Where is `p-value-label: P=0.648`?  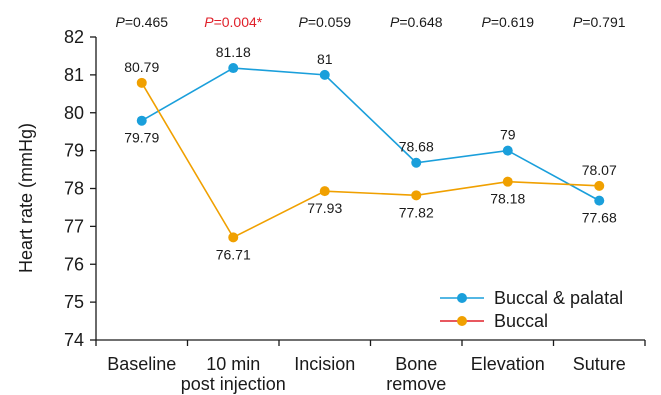
p-value-label: P=0.648 is located at coordinates (416, 22).